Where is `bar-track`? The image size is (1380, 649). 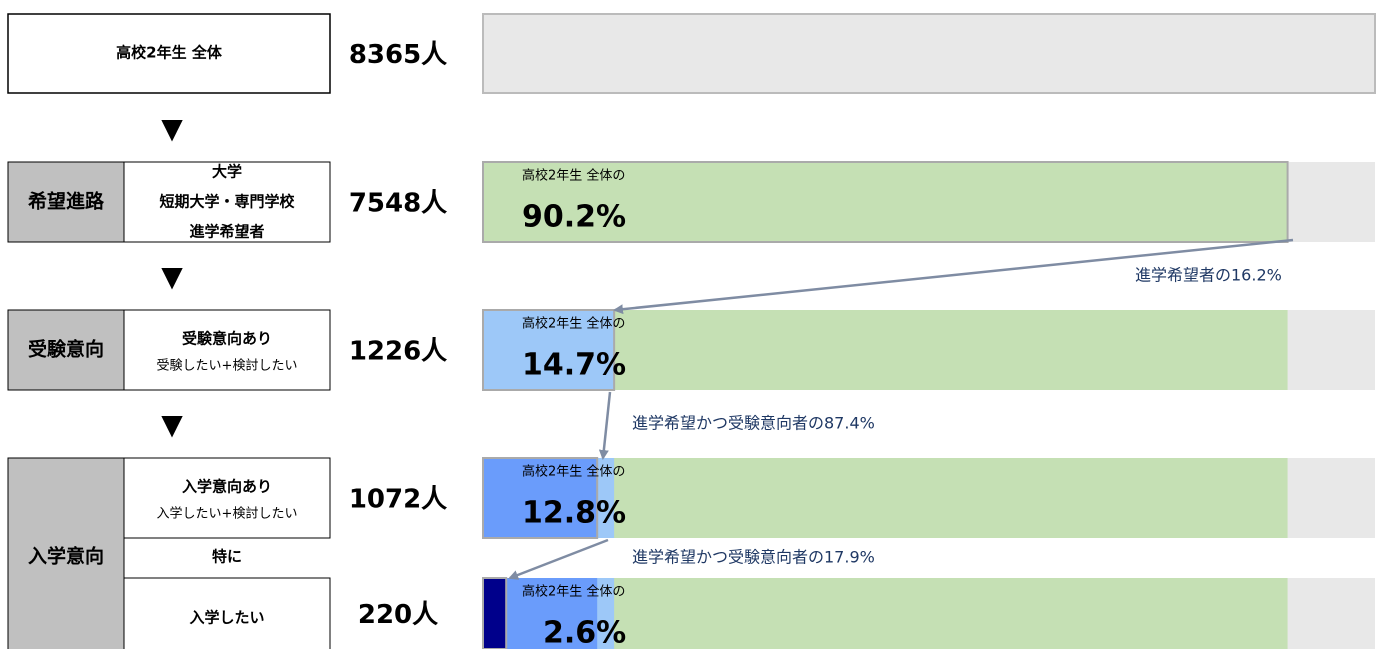 bar-track is located at coordinates (929, 53).